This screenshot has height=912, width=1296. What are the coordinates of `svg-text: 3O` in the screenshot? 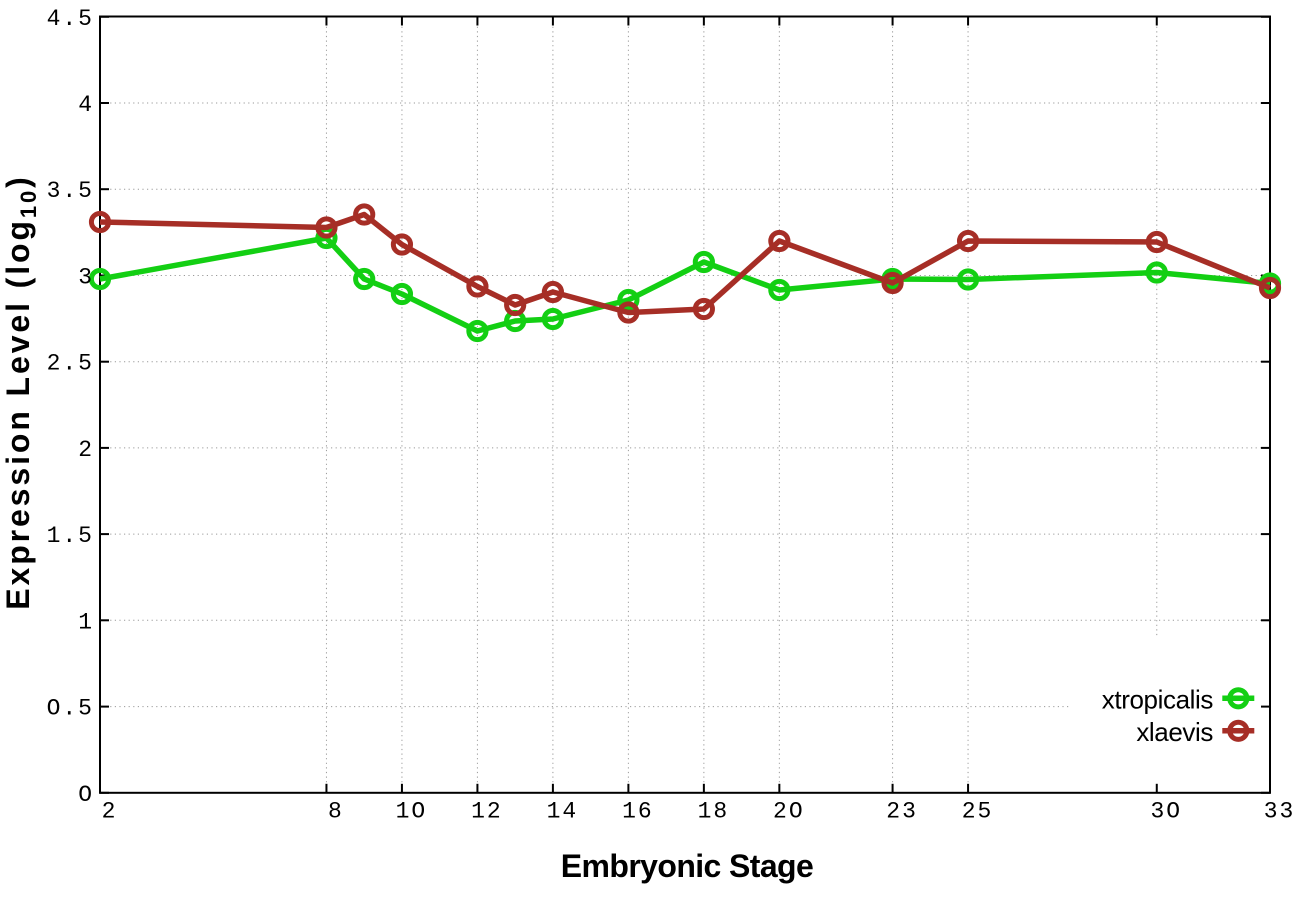 It's located at (1166, 812).